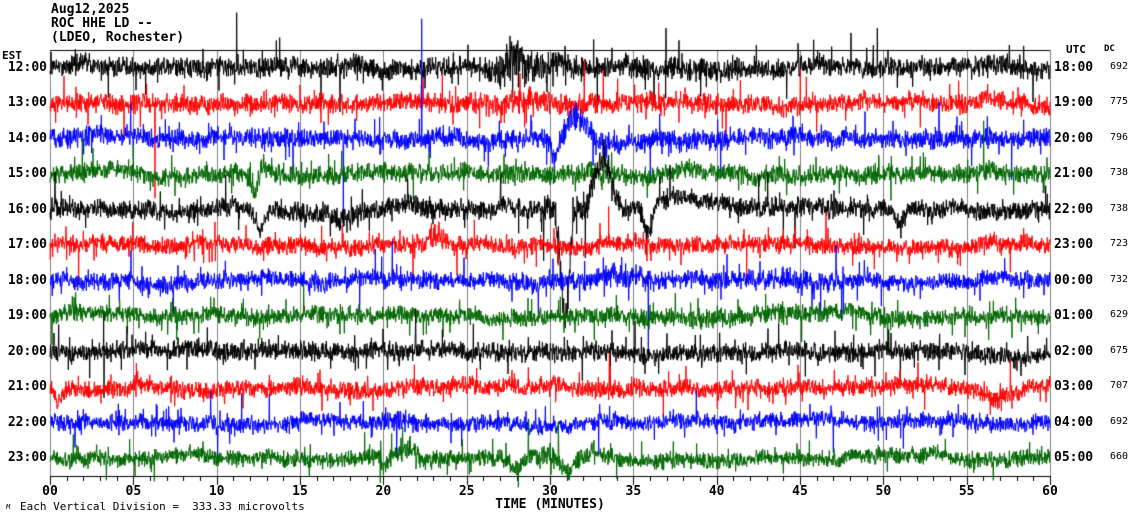 This screenshot has width=1130, height=519. I want to click on x-tick-label-40: 40, so click(716, 491).